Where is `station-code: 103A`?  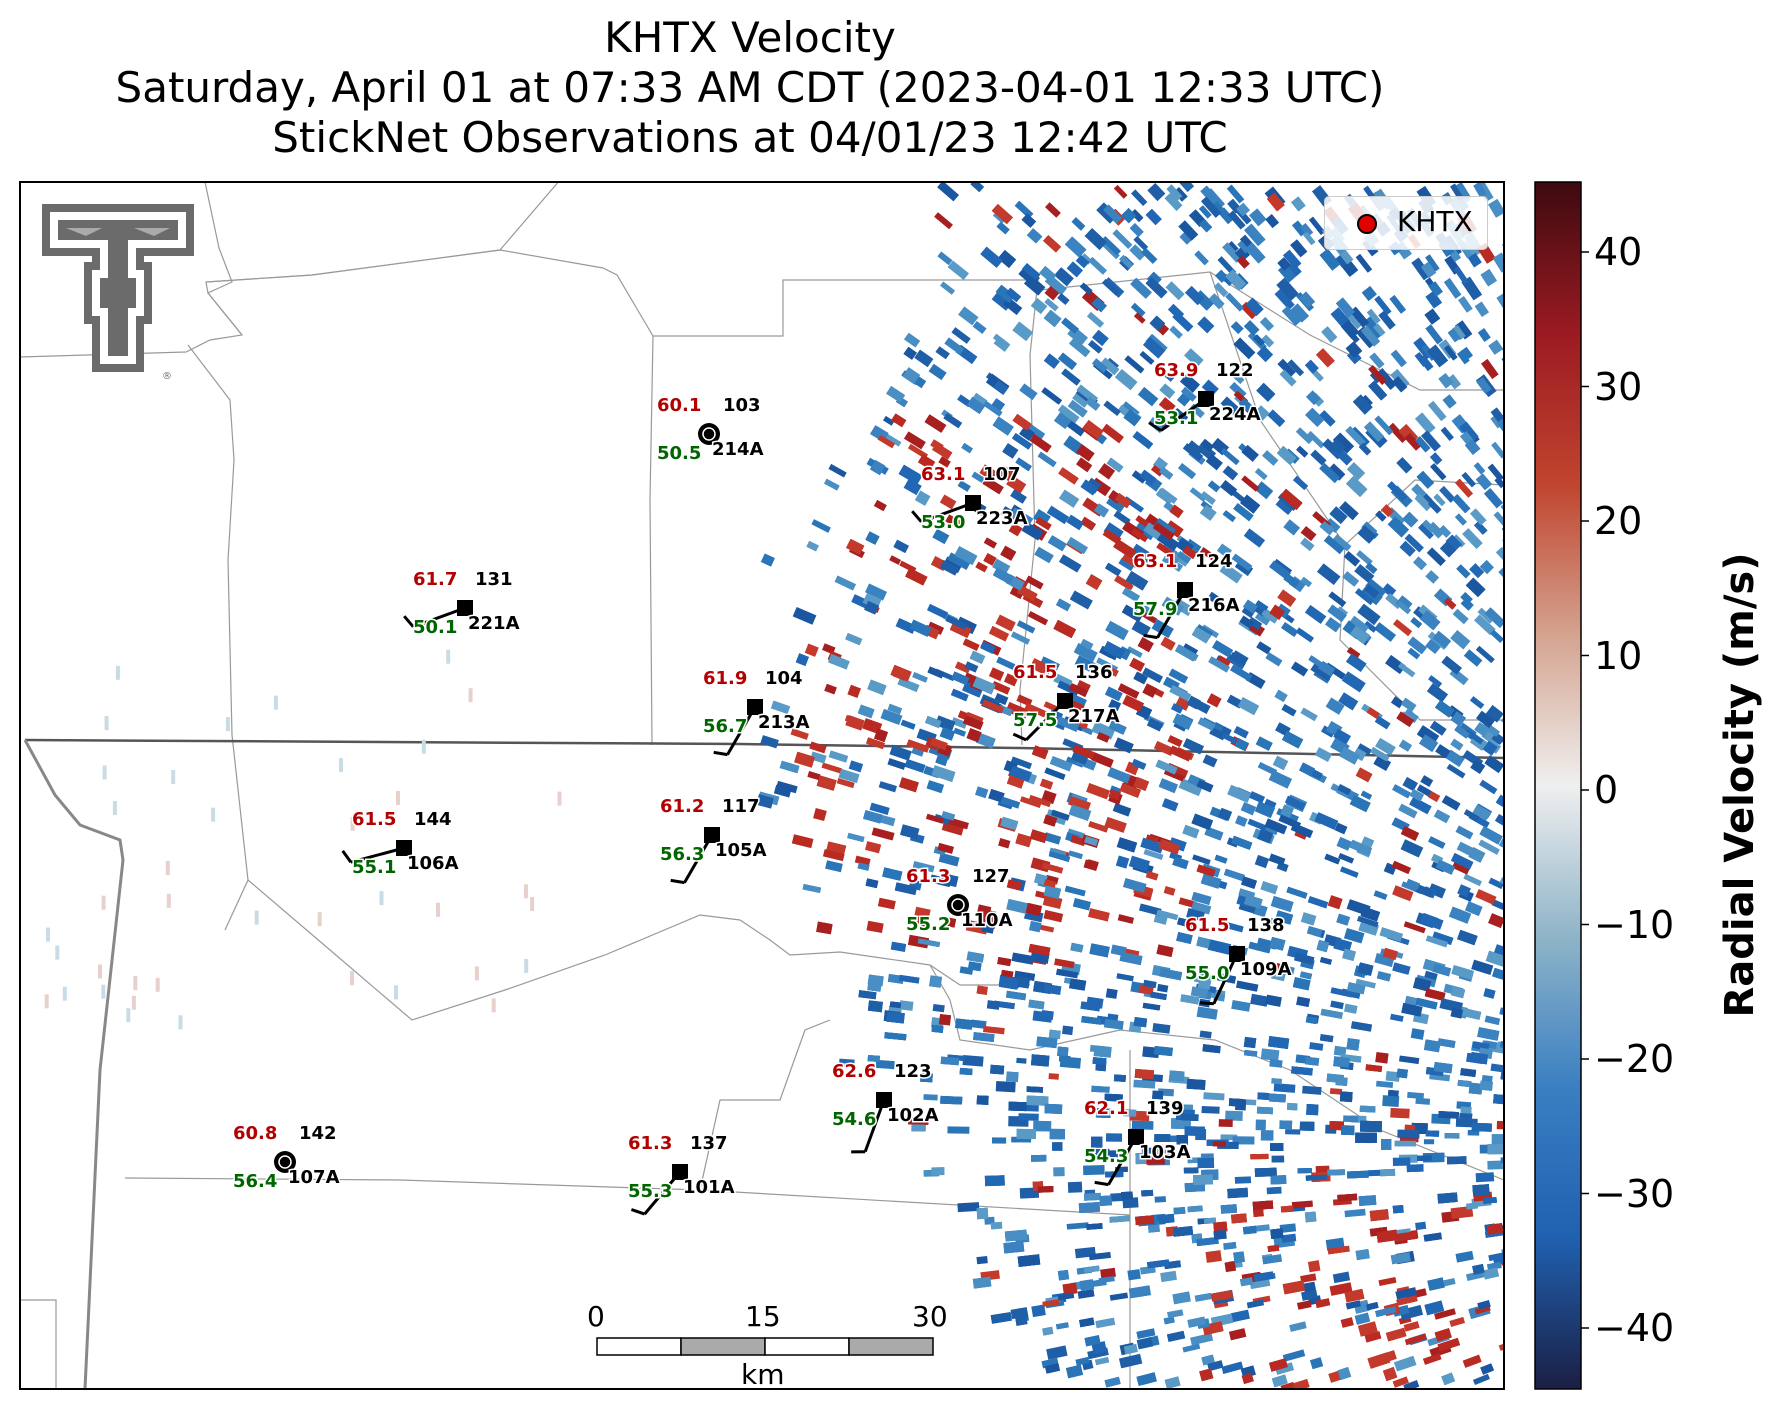
station-code: 103A is located at coordinates (1165, 1152).